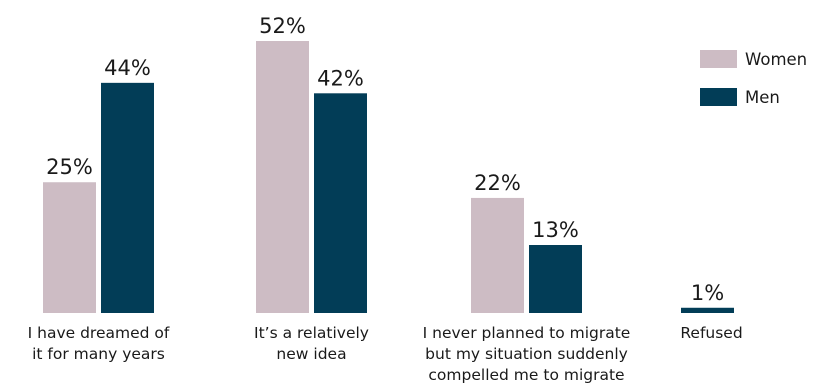  I want to click on legend-label-men: Men, so click(762, 97).